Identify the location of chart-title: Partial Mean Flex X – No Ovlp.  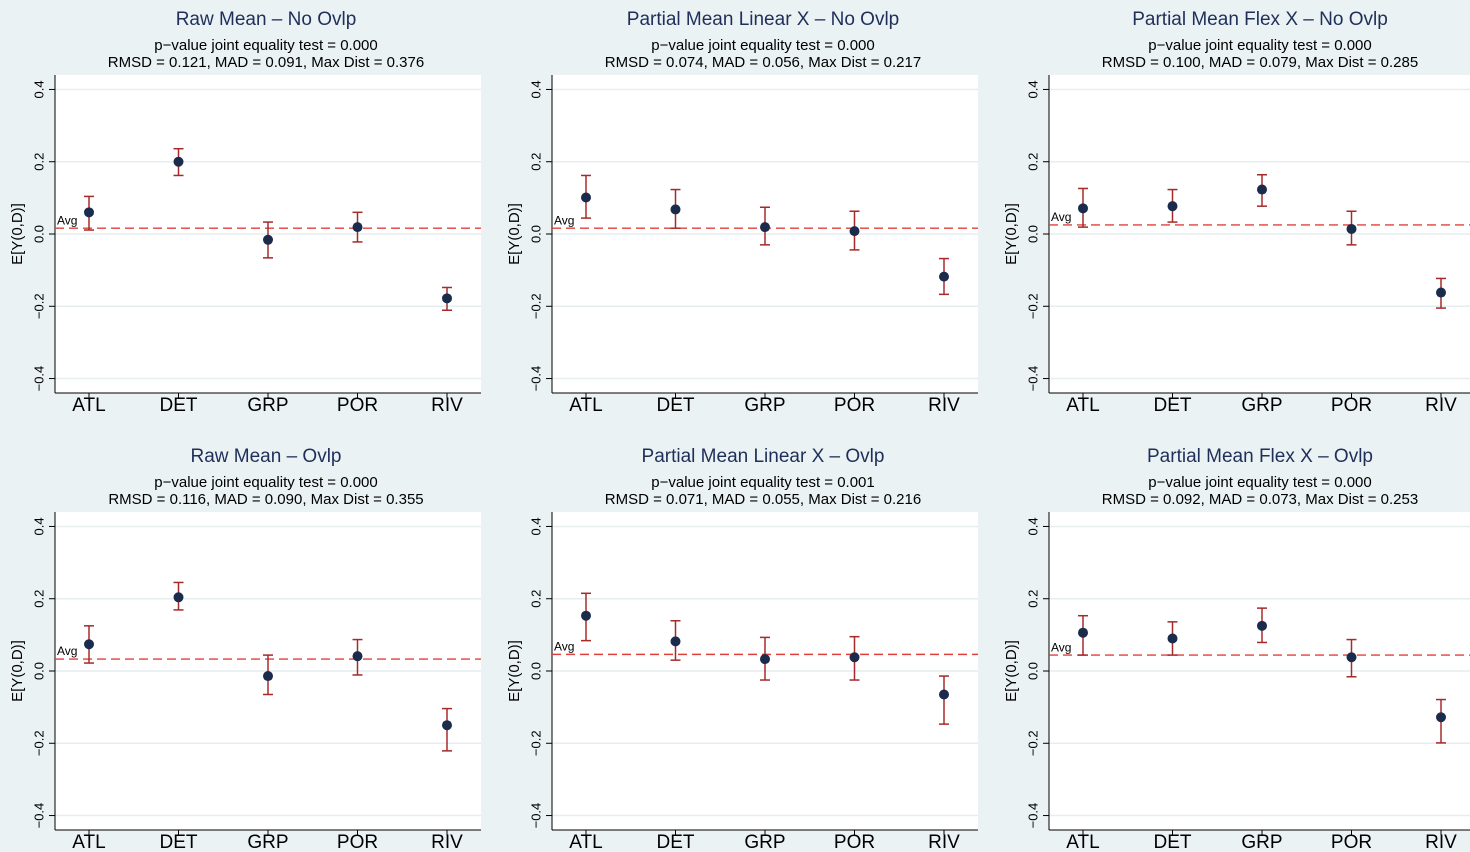
(1260, 19).